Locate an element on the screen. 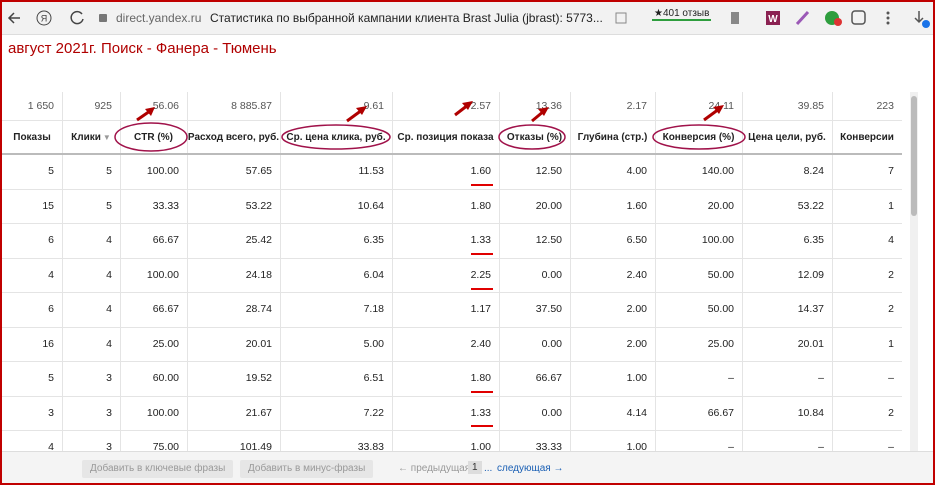  total-cell: 13.36 is located at coordinates (548, 106).